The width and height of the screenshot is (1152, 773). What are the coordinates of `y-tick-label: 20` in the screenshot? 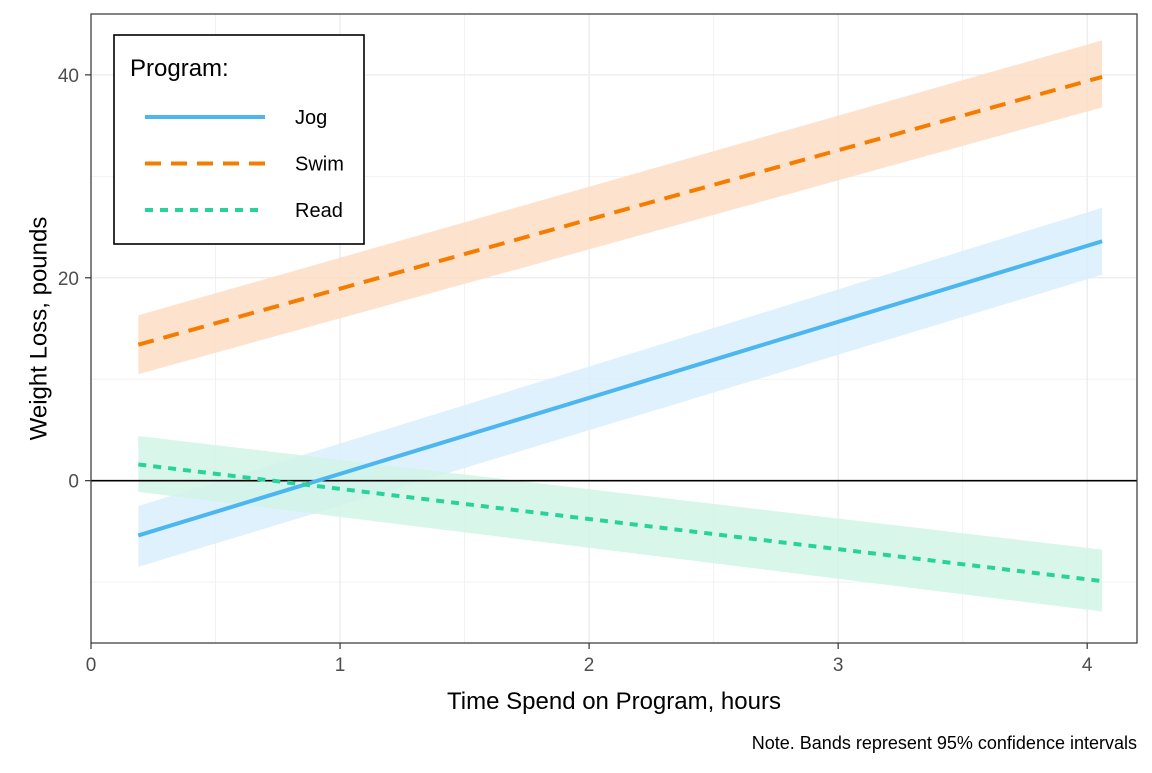 It's located at (68, 279).